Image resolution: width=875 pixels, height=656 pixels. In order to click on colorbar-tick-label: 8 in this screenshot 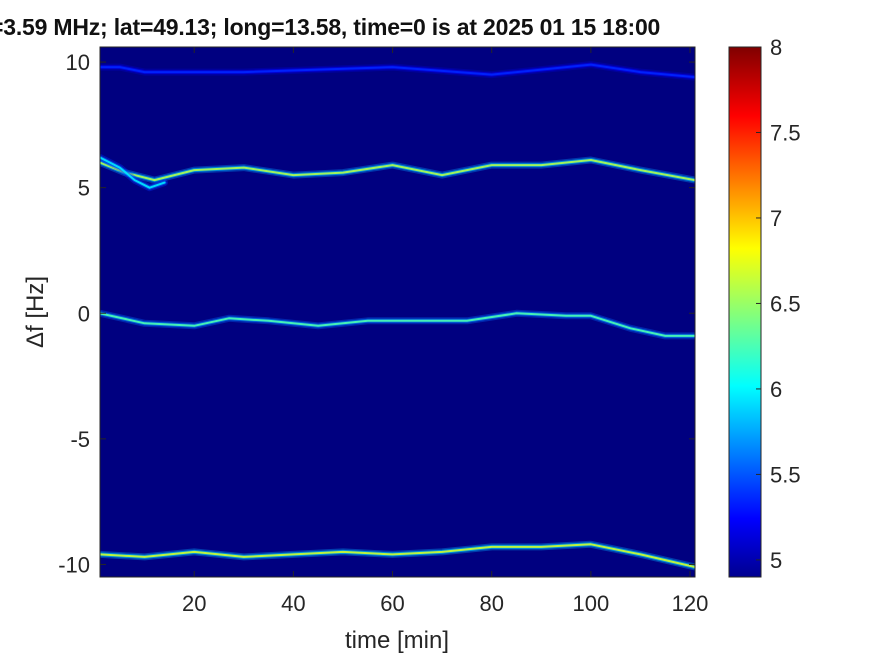, I will do `click(776, 47)`.